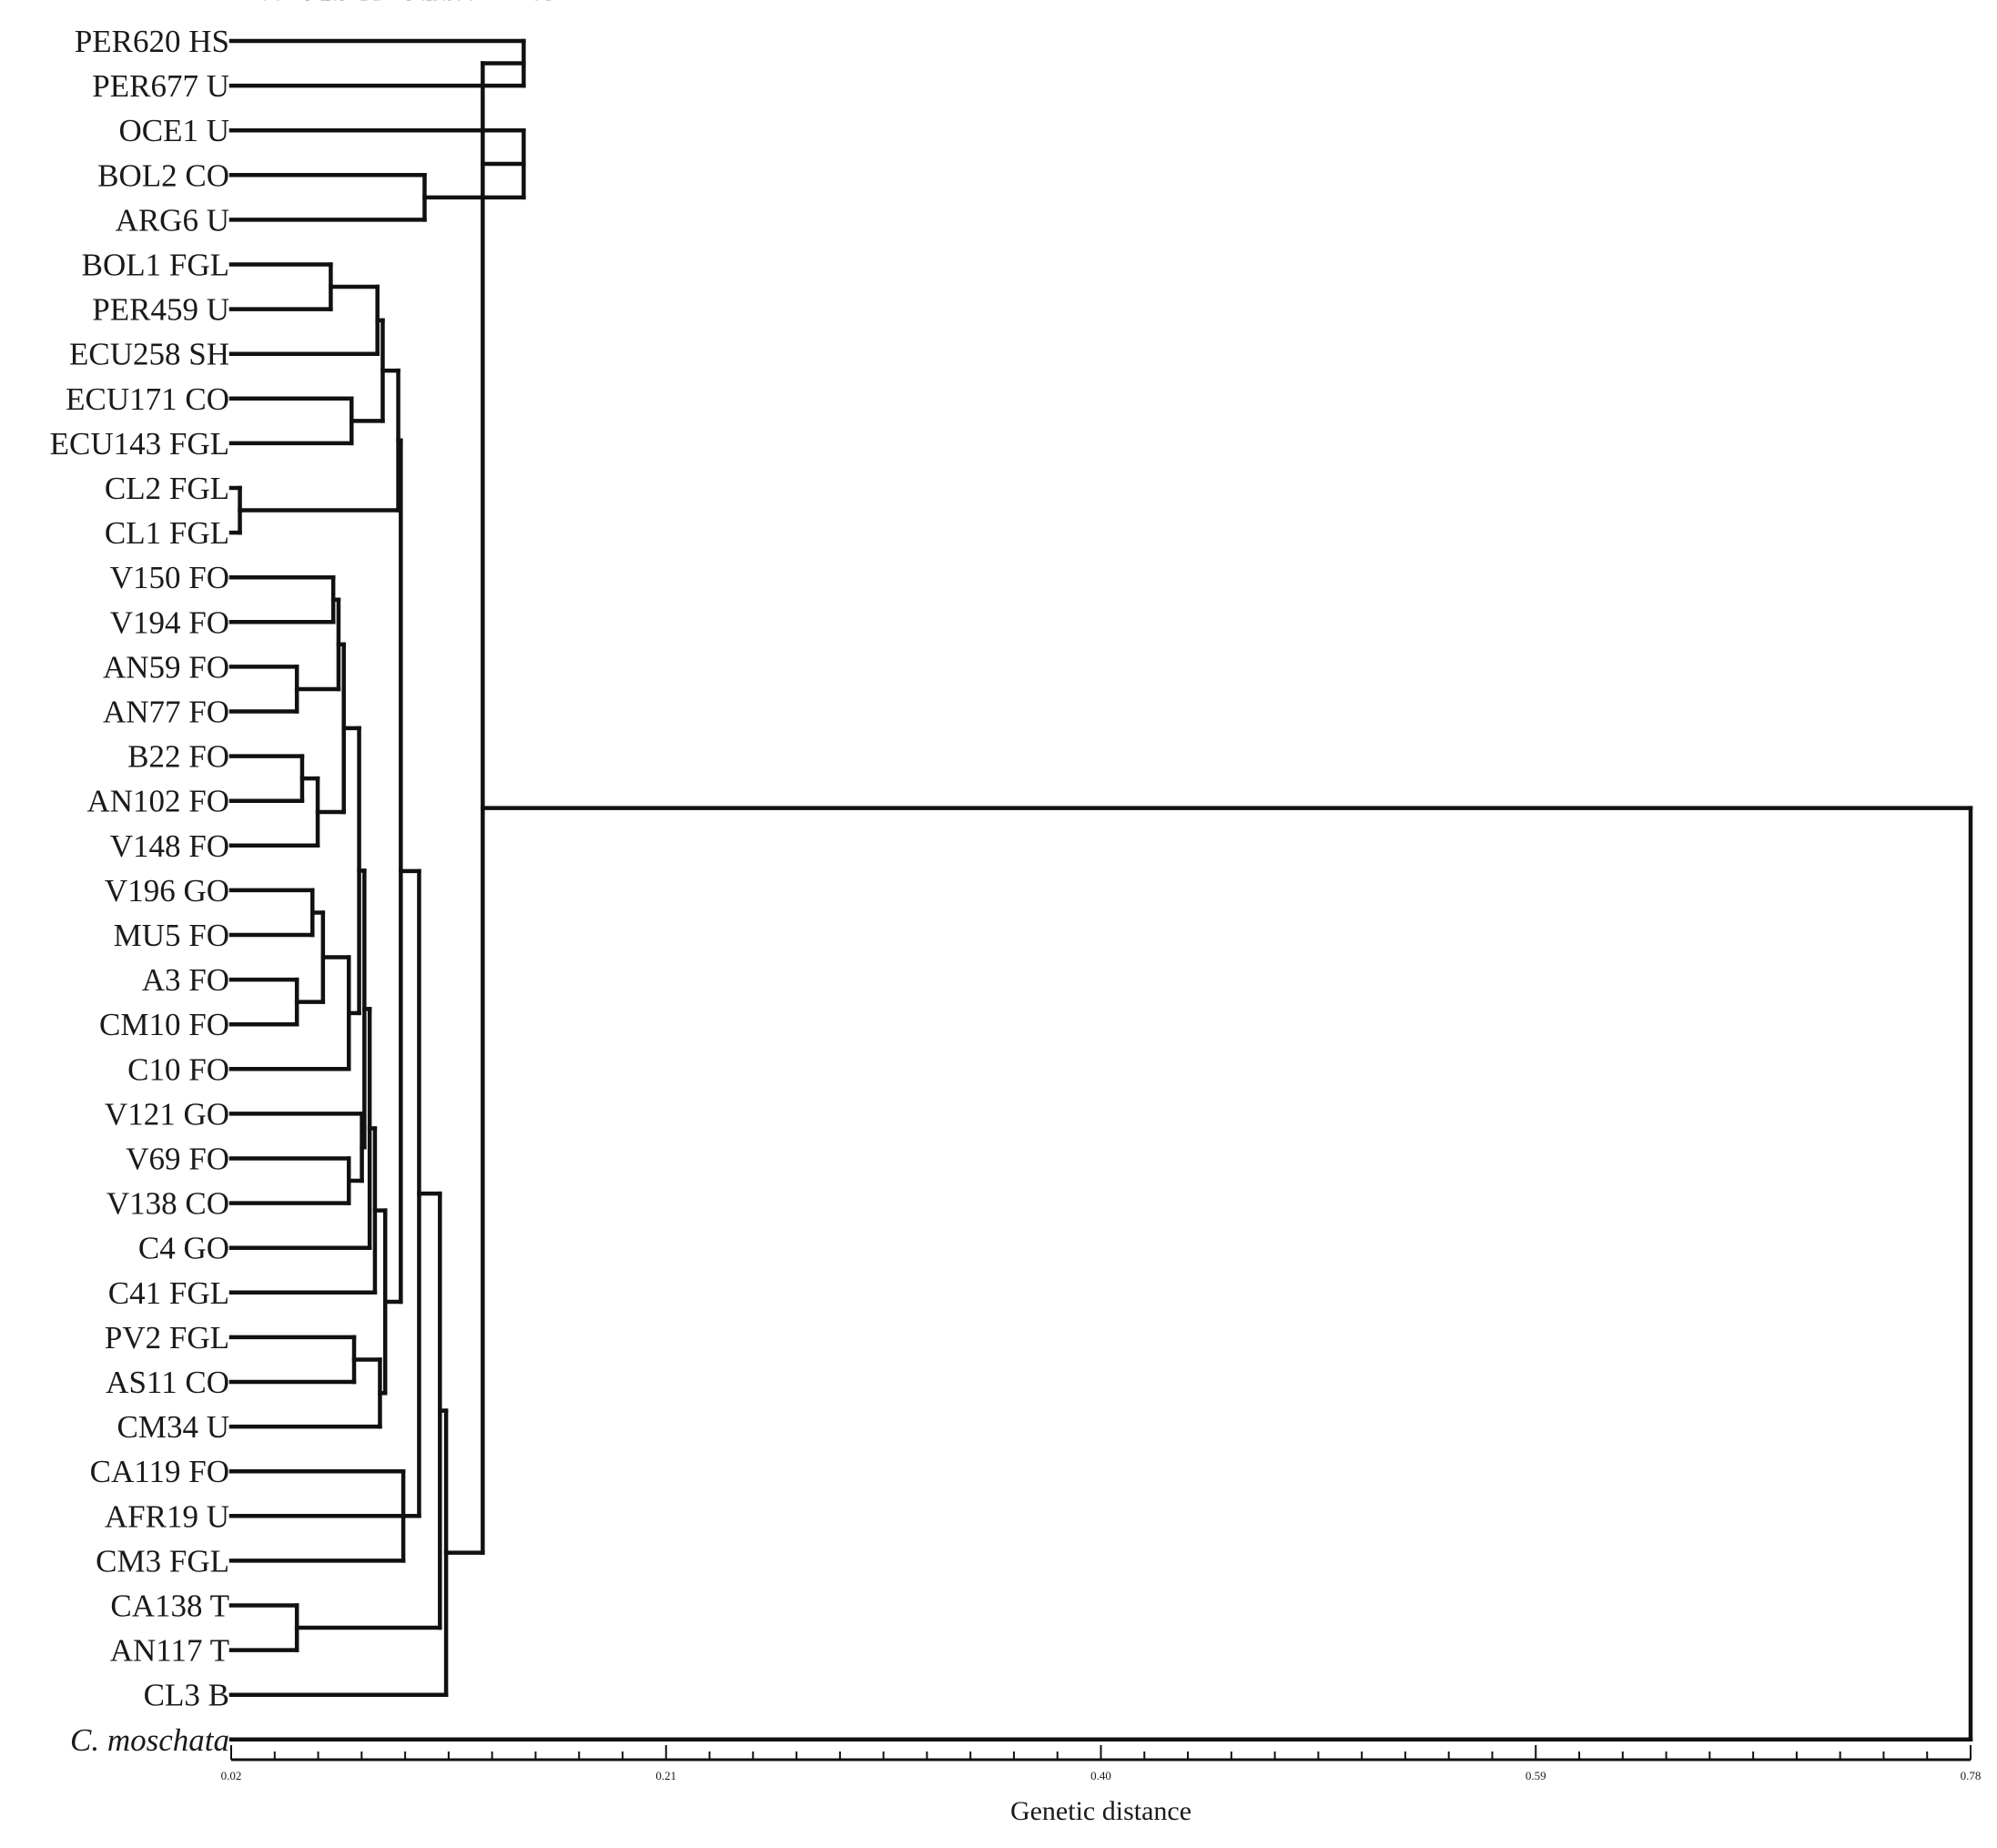 This screenshot has height=1848, width=1997. Describe the element at coordinates (183, 1248) in the screenshot. I see `leaf-label: C4 GO` at that location.